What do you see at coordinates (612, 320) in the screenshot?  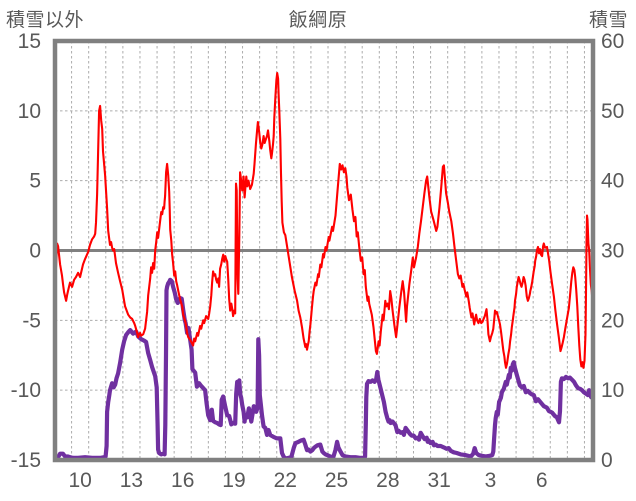 I see `y-tick-label-right: 20` at bounding box center [612, 320].